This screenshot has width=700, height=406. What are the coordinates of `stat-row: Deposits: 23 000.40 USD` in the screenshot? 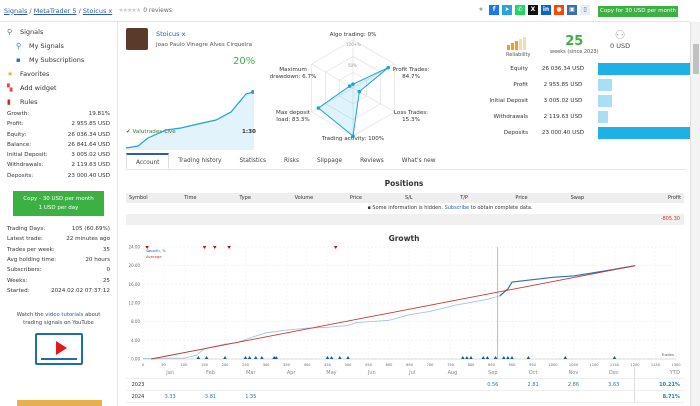 It's located at (58, 178).